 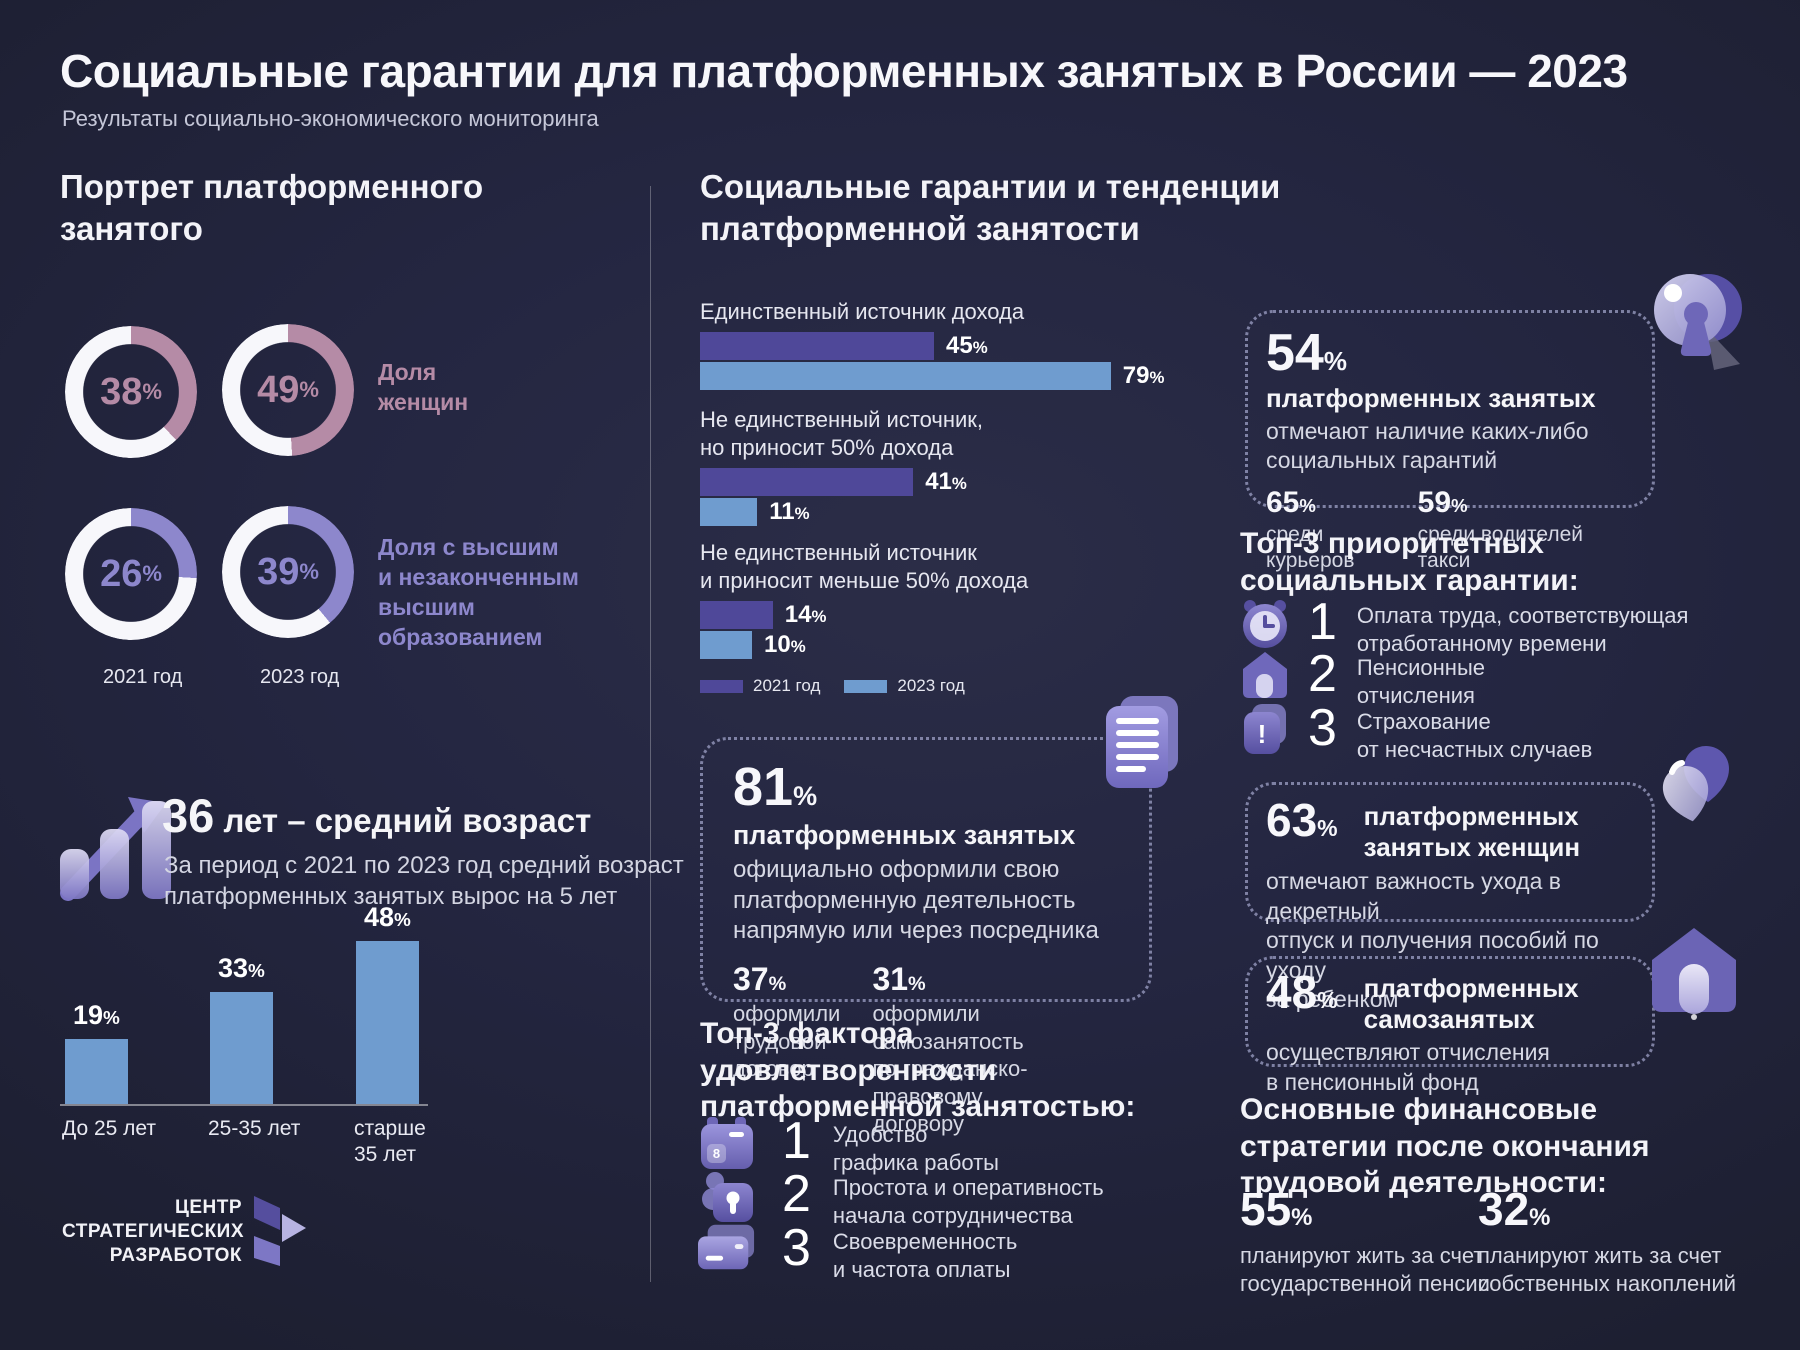 What do you see at coordinates (805, 615) in the screenshot?
I see `bar-value: 14%` at bounding box center [805, 615].